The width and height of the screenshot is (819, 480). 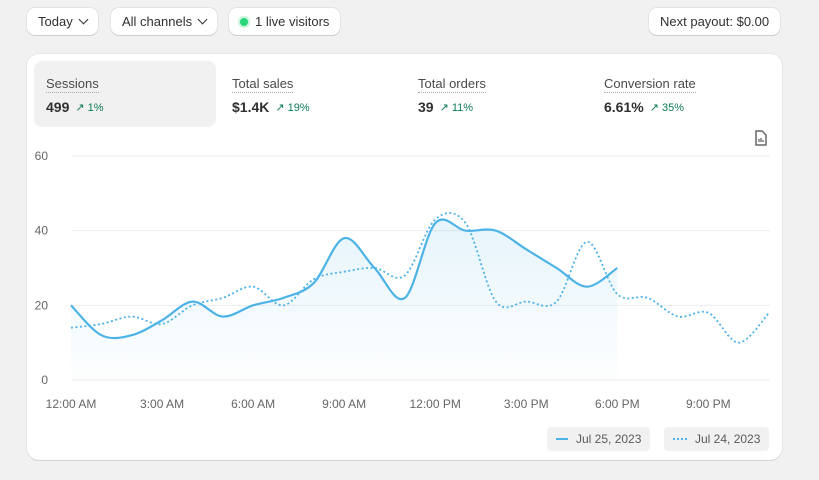 I want to click on metric-value: 39, so click(x=426, y=107).